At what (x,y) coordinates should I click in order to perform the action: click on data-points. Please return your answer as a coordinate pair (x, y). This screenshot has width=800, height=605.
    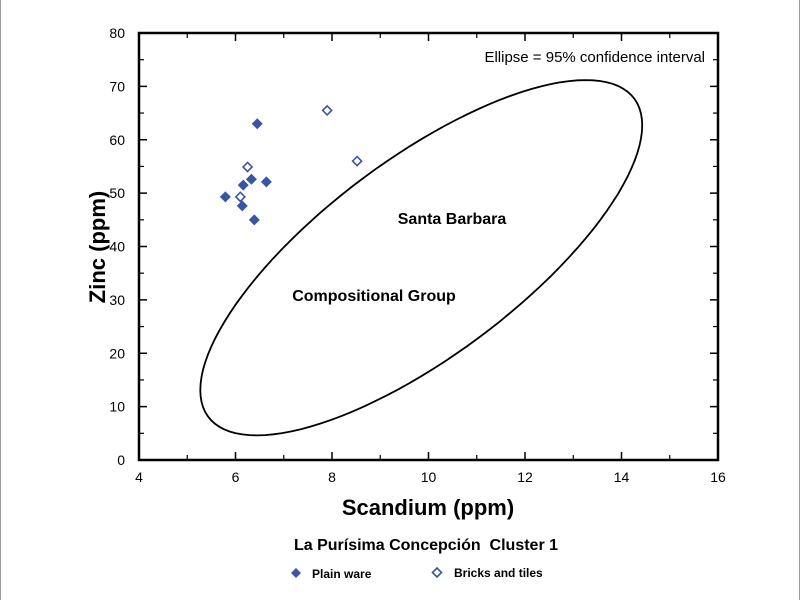
    Looking at the image, I should click on (291, 165).